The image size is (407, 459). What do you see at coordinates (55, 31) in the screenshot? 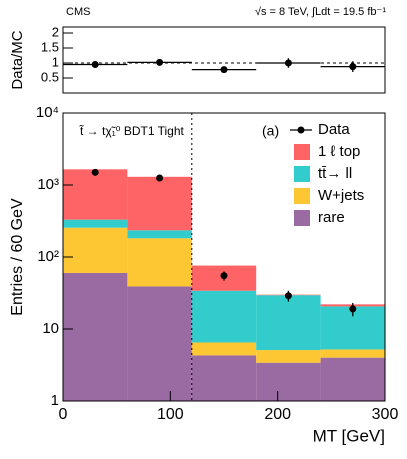
I see `y-tick-label: 2` at bounding box center [55, 31].